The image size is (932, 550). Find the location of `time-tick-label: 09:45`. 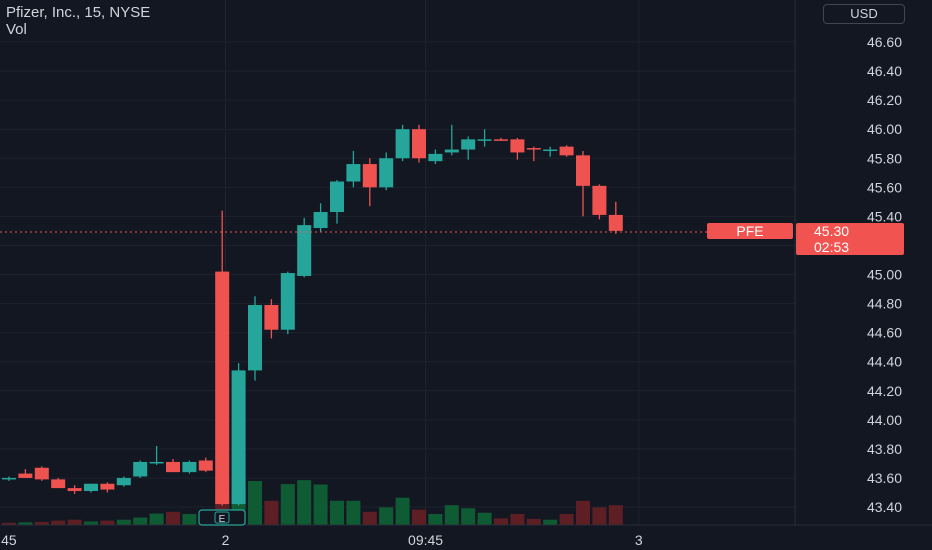

time-tick-label: 09:45 is located at coordinates (425, 540).